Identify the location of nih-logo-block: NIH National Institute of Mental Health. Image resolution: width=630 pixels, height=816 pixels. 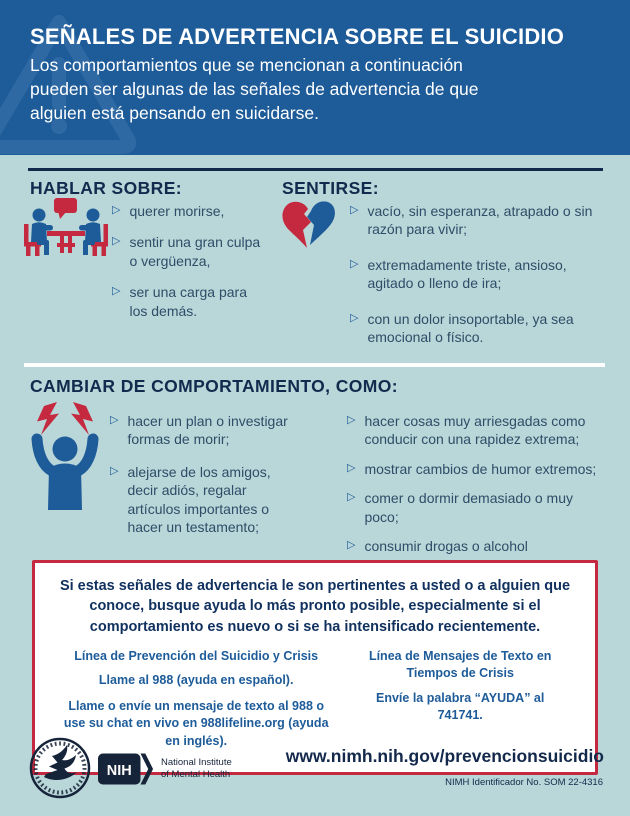
(165, 769).